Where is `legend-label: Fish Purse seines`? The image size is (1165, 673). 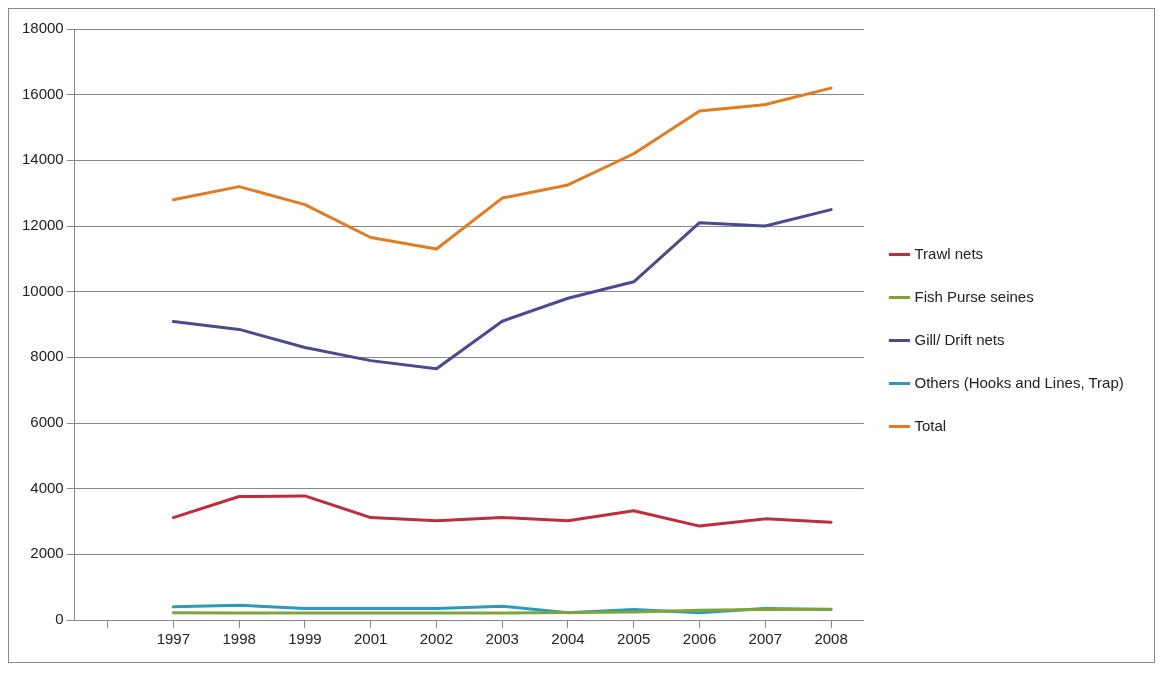
legend-label: Fish Purse seines is located at coordinates (974, 296).